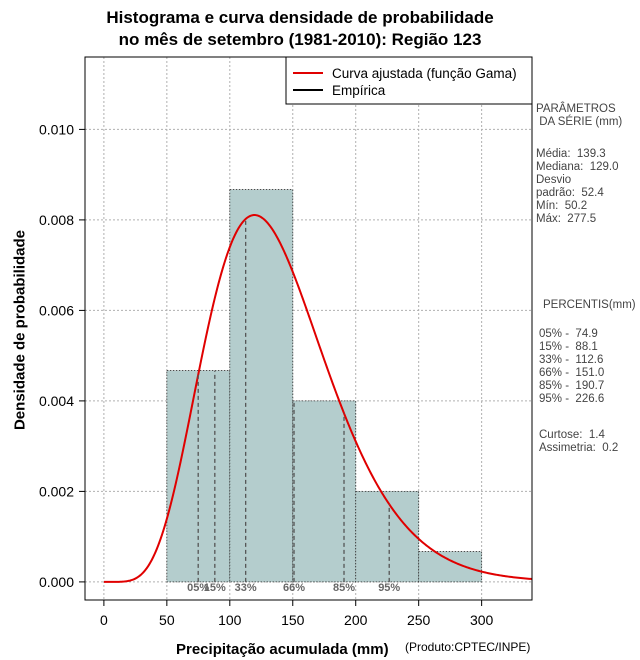  What do you see at coordinates (282, 649) in the screenshot?
I see `x-axis-label: Precipitação acumulada (mm)` at bounding box center [282, 649].